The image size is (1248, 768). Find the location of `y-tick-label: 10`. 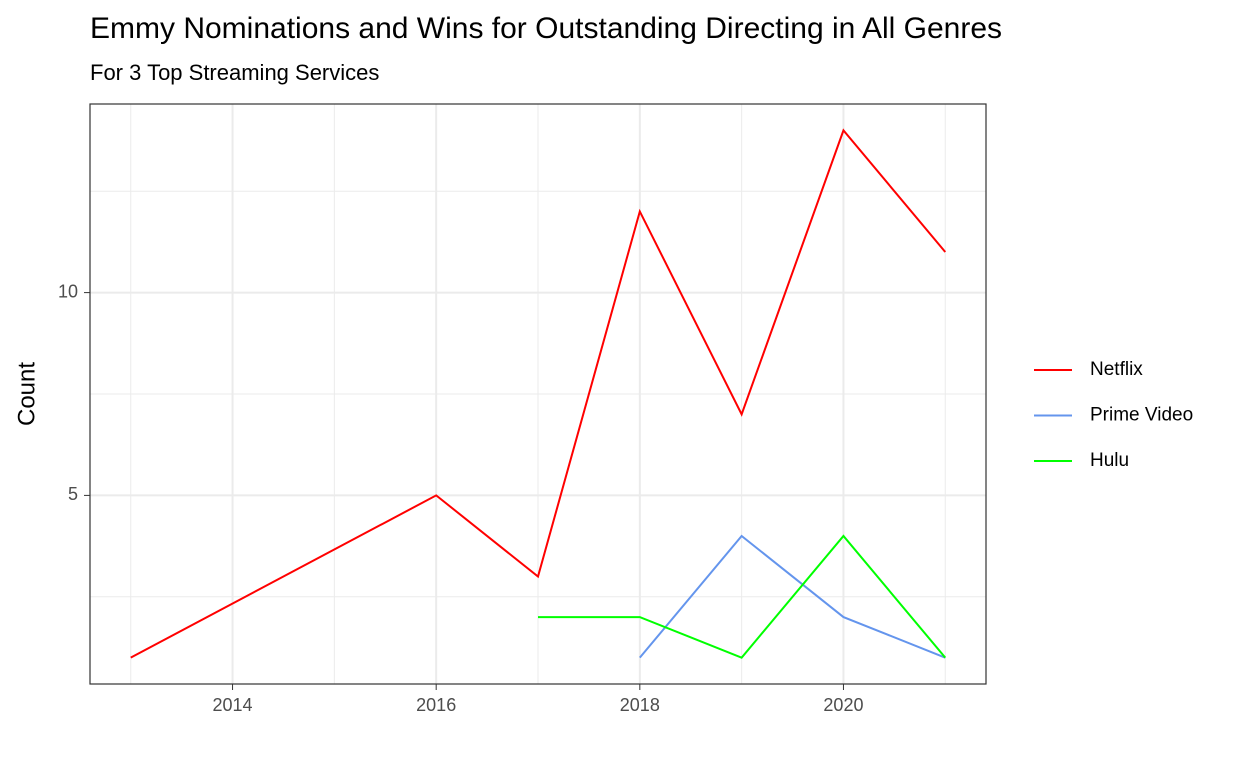

y-tick-label: 10 is located at coordinates (68, 291).